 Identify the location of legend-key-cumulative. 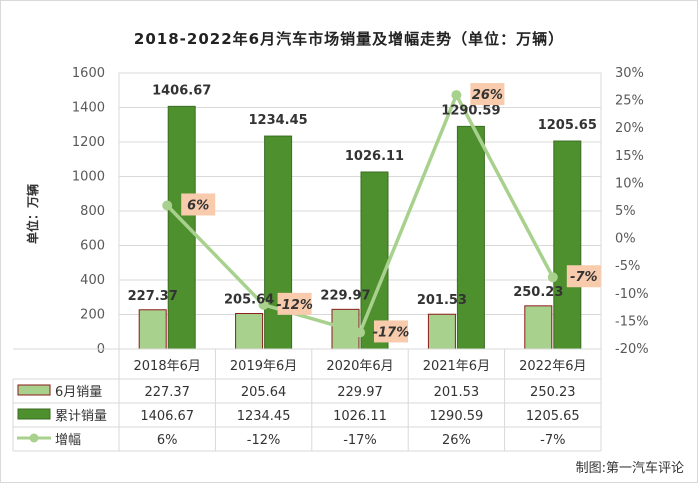
(34, 414).